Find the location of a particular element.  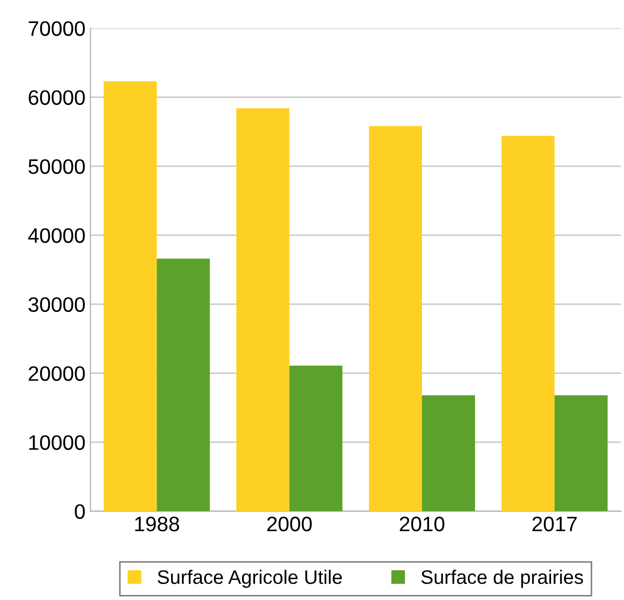

x-tick-label: 1988 is located at coordinates (157, 524).